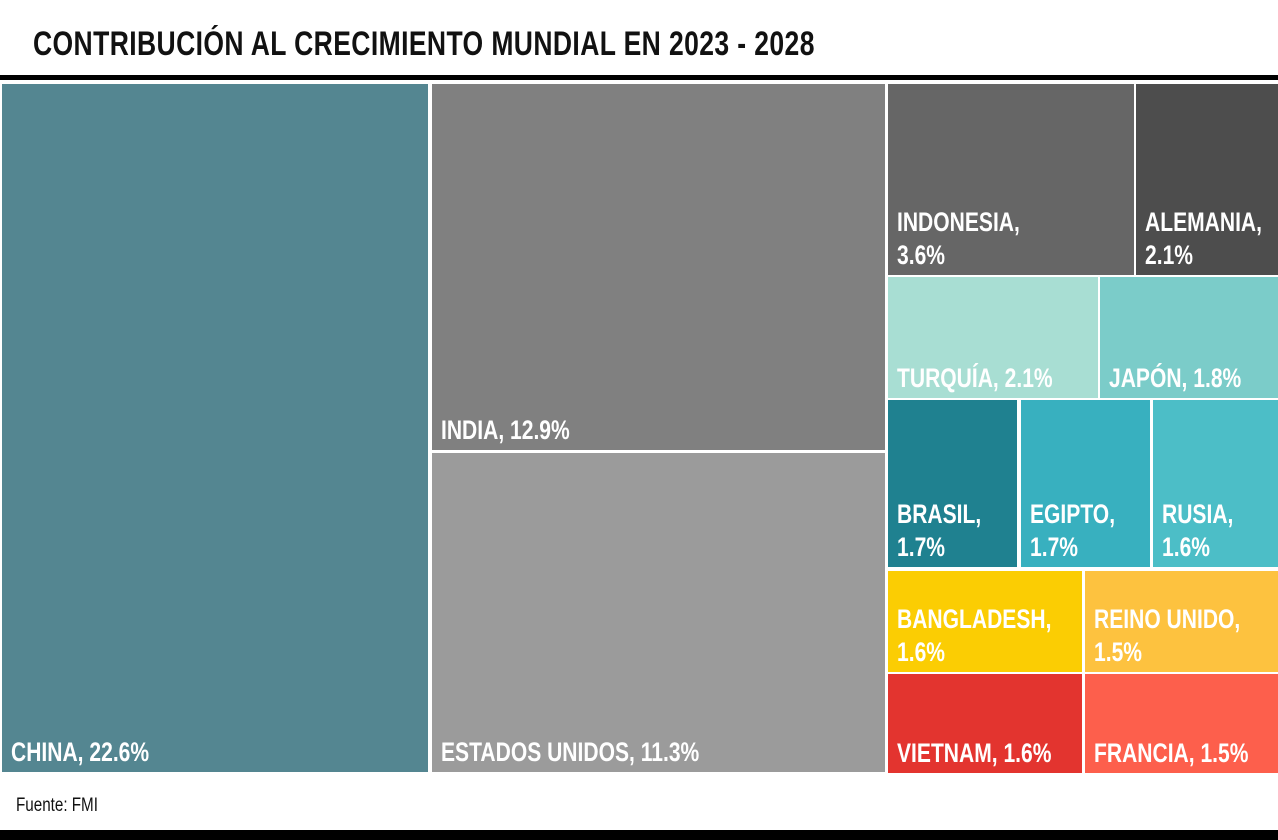  What do you see at coordinates (1085, 483) in the screenshot?
I see `treemap-tile-egipto: EGIPTO, 1.7%` at bounding box center [1085, 483].